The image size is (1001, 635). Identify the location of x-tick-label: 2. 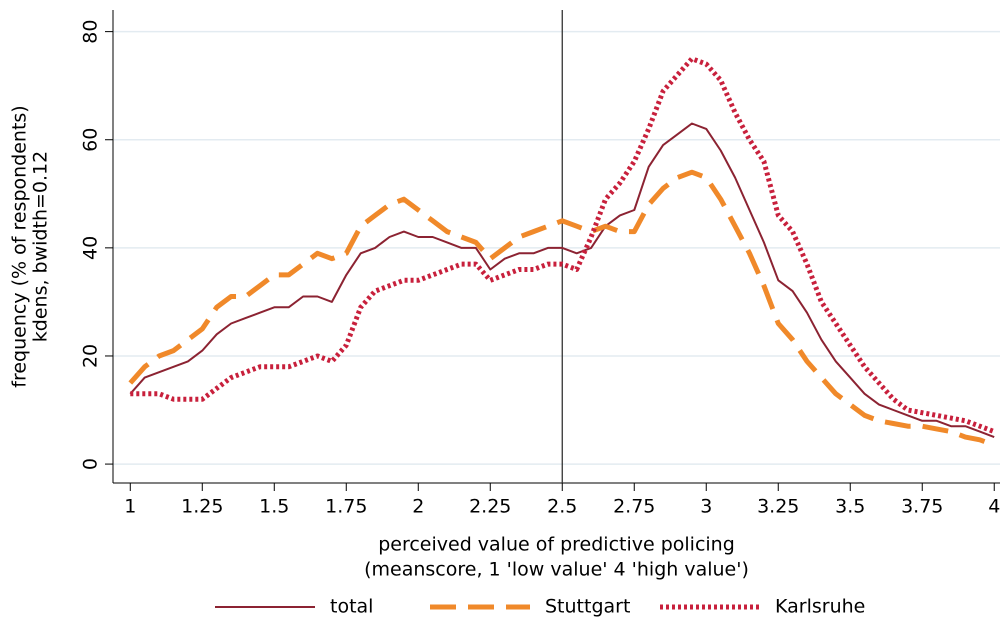
(418, 507).